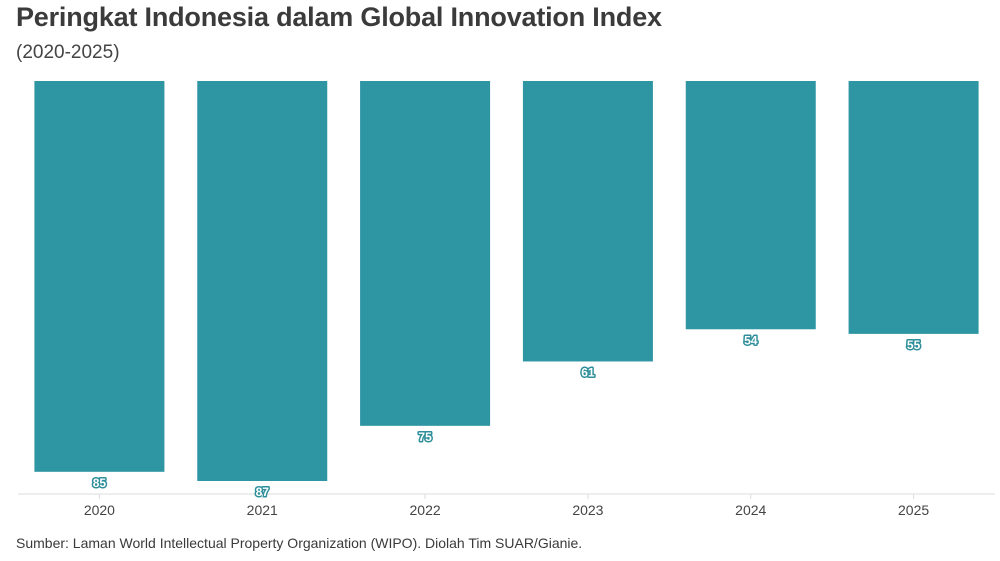  I want to click on data-label-2021: 87, so click(263, 492).